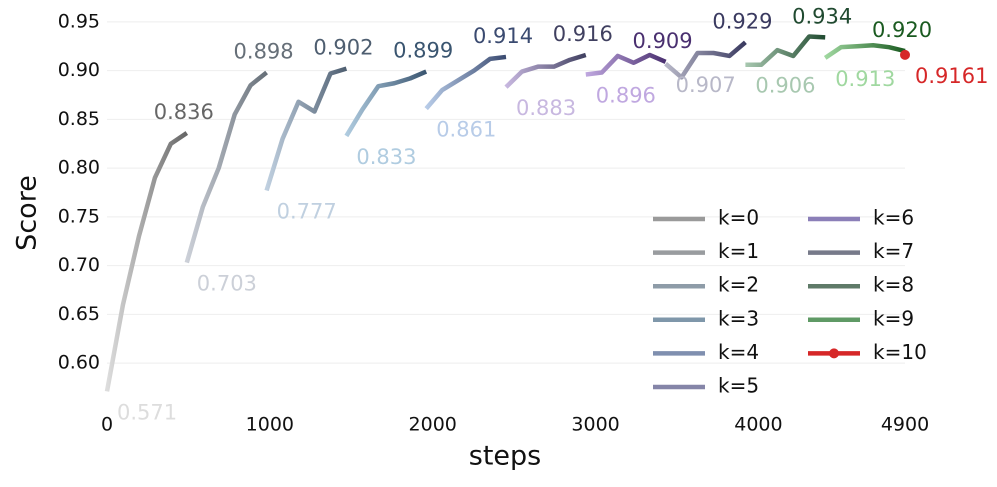 The height and width of the screenshot is (487, 997). I want to click on value-label: 0.906, so click(785, 86).